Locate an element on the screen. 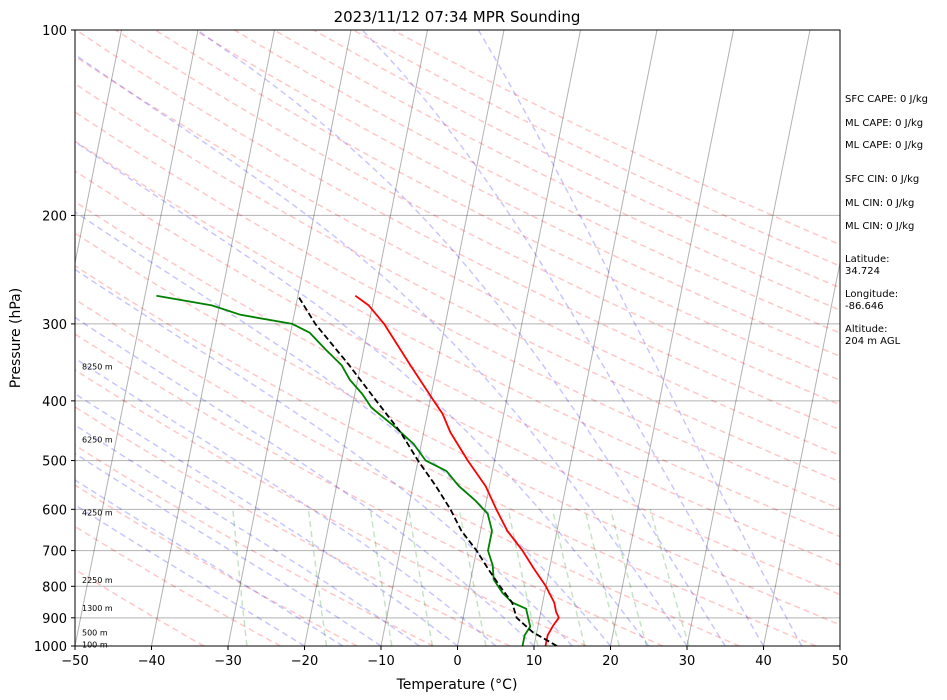 This screenshot has width=947, height=700. height-label: 100 m is located at coordinates (95, 645).